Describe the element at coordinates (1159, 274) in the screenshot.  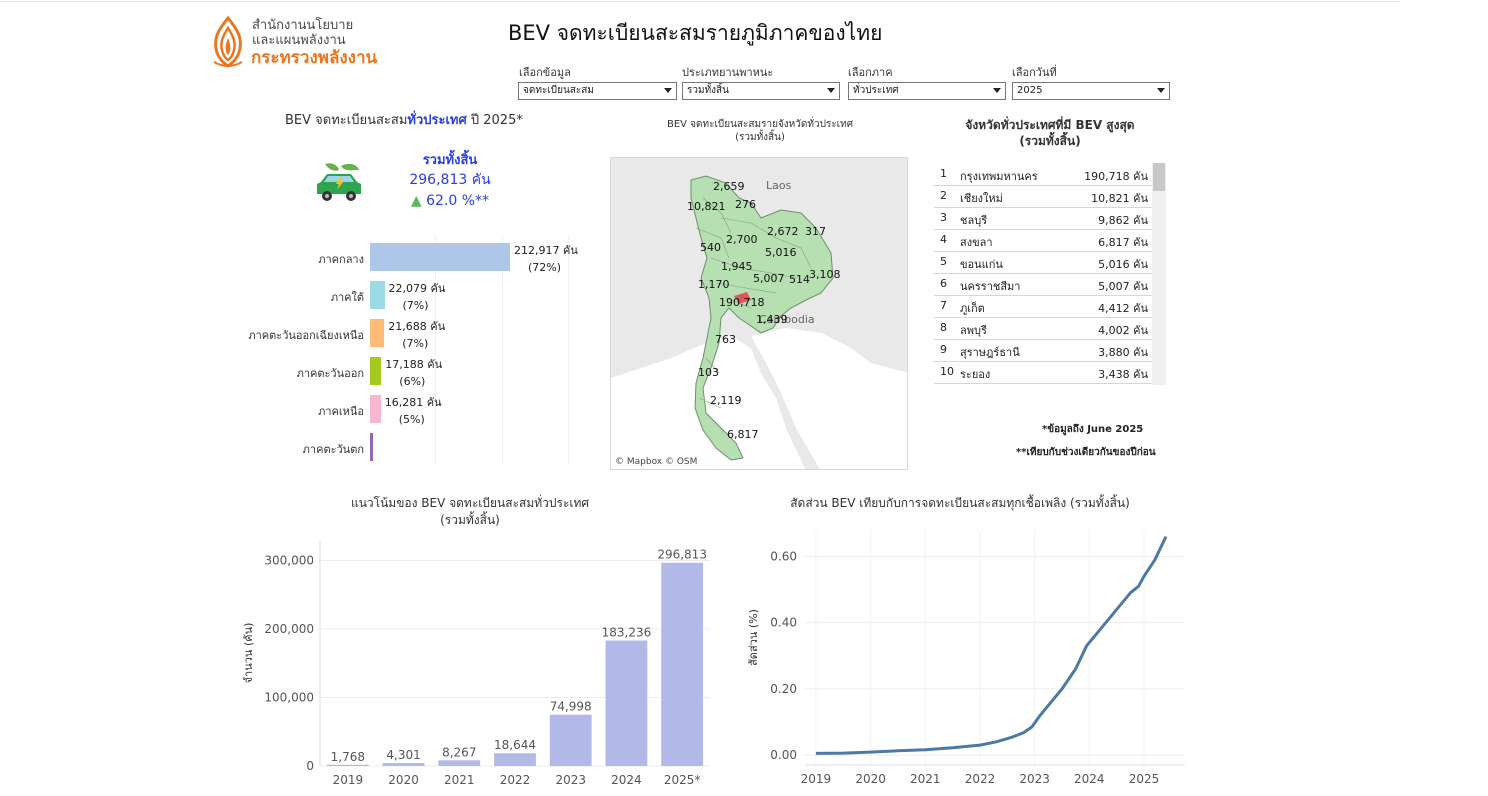
I see `table-scrollbar` at that location.